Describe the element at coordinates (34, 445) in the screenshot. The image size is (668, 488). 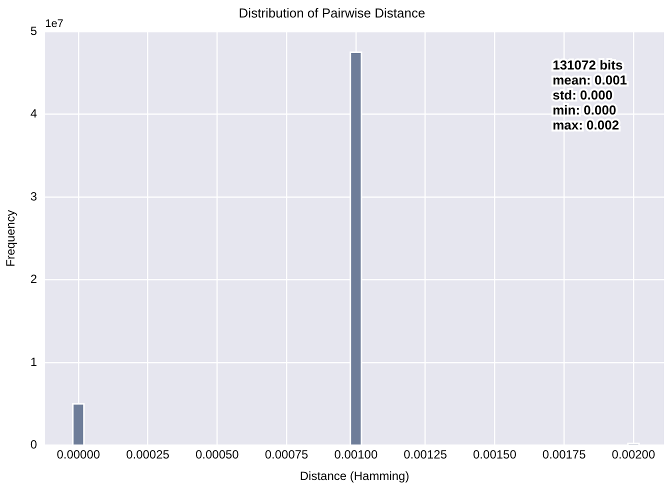
I see `y-tick-label: 0` at that location.